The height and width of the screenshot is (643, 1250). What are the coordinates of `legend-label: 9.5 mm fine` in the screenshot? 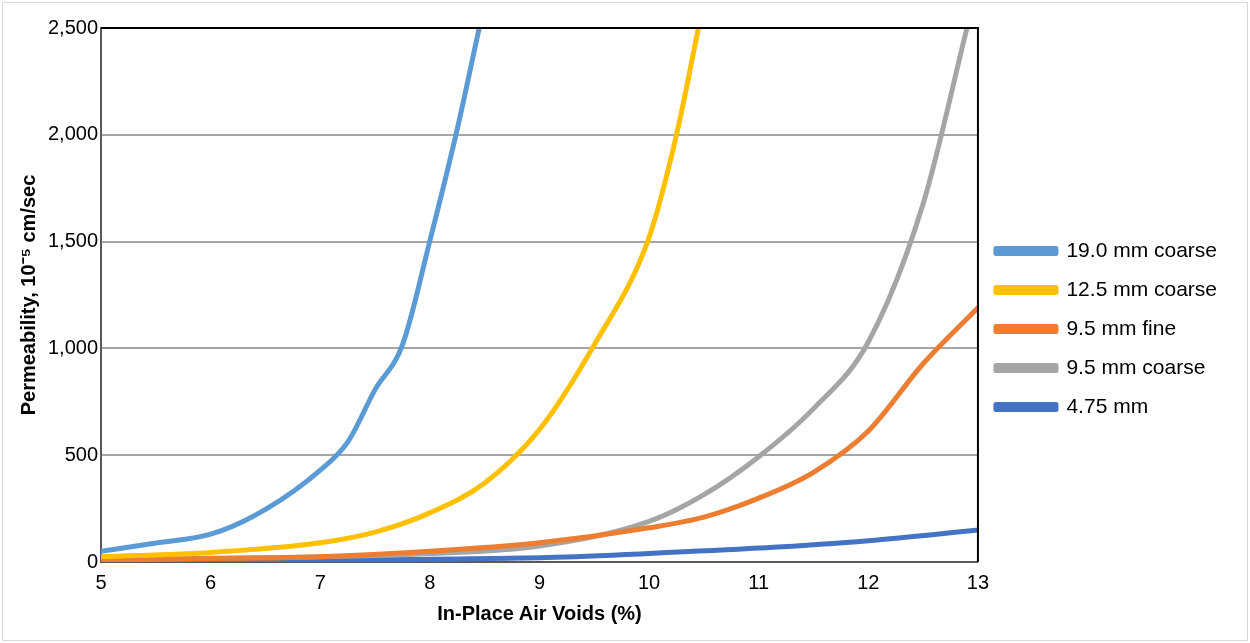 It's located at (1121, 327).